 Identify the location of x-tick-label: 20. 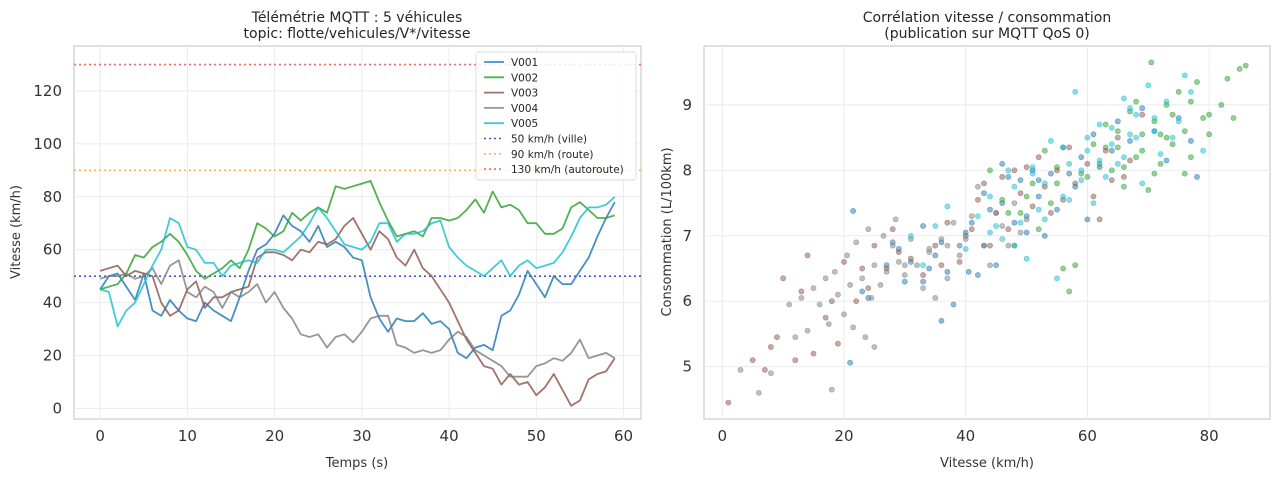
(274, 436).